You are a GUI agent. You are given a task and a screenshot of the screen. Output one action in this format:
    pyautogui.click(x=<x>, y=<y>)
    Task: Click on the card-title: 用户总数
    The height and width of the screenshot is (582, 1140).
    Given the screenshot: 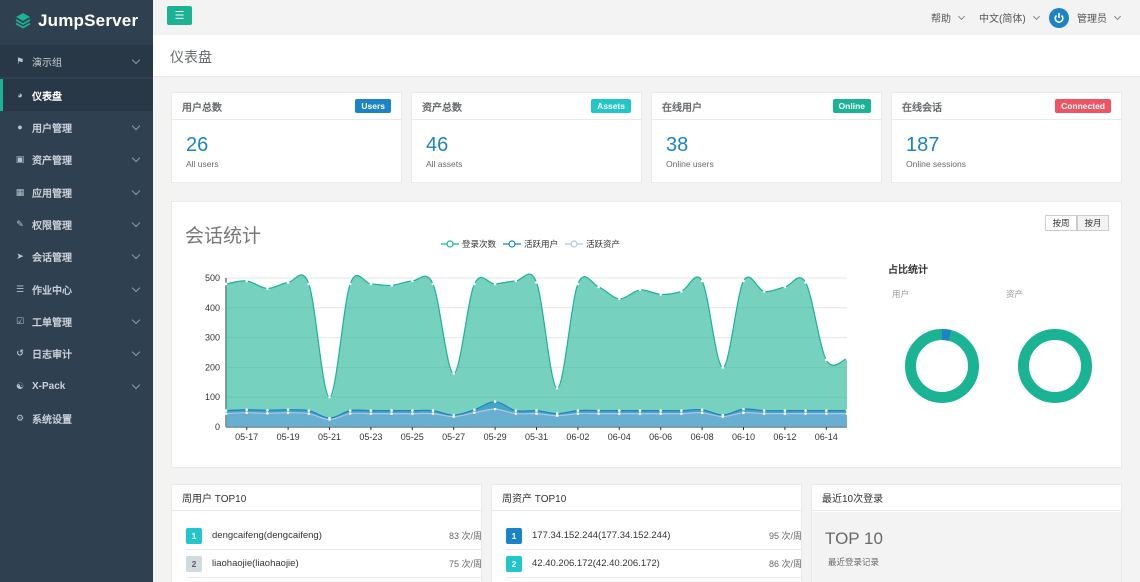 What is the action you would take?
    pyautogui.click(x=202, y=108)
    